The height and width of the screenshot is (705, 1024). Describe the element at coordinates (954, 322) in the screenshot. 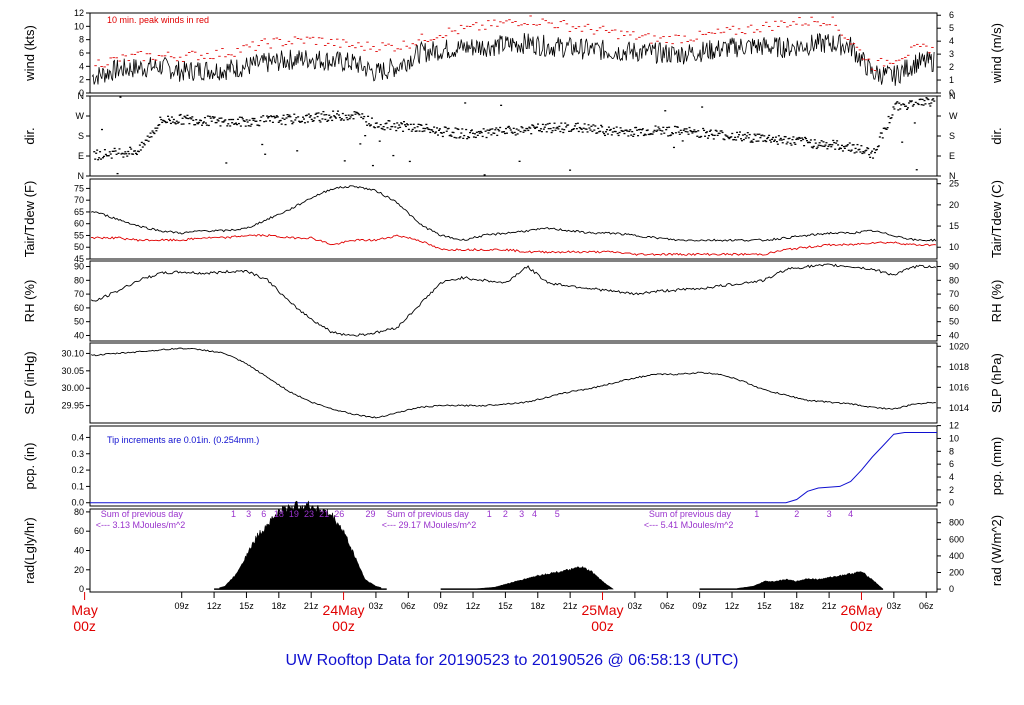

I see `rh-right-tick-label: 50` at that location.